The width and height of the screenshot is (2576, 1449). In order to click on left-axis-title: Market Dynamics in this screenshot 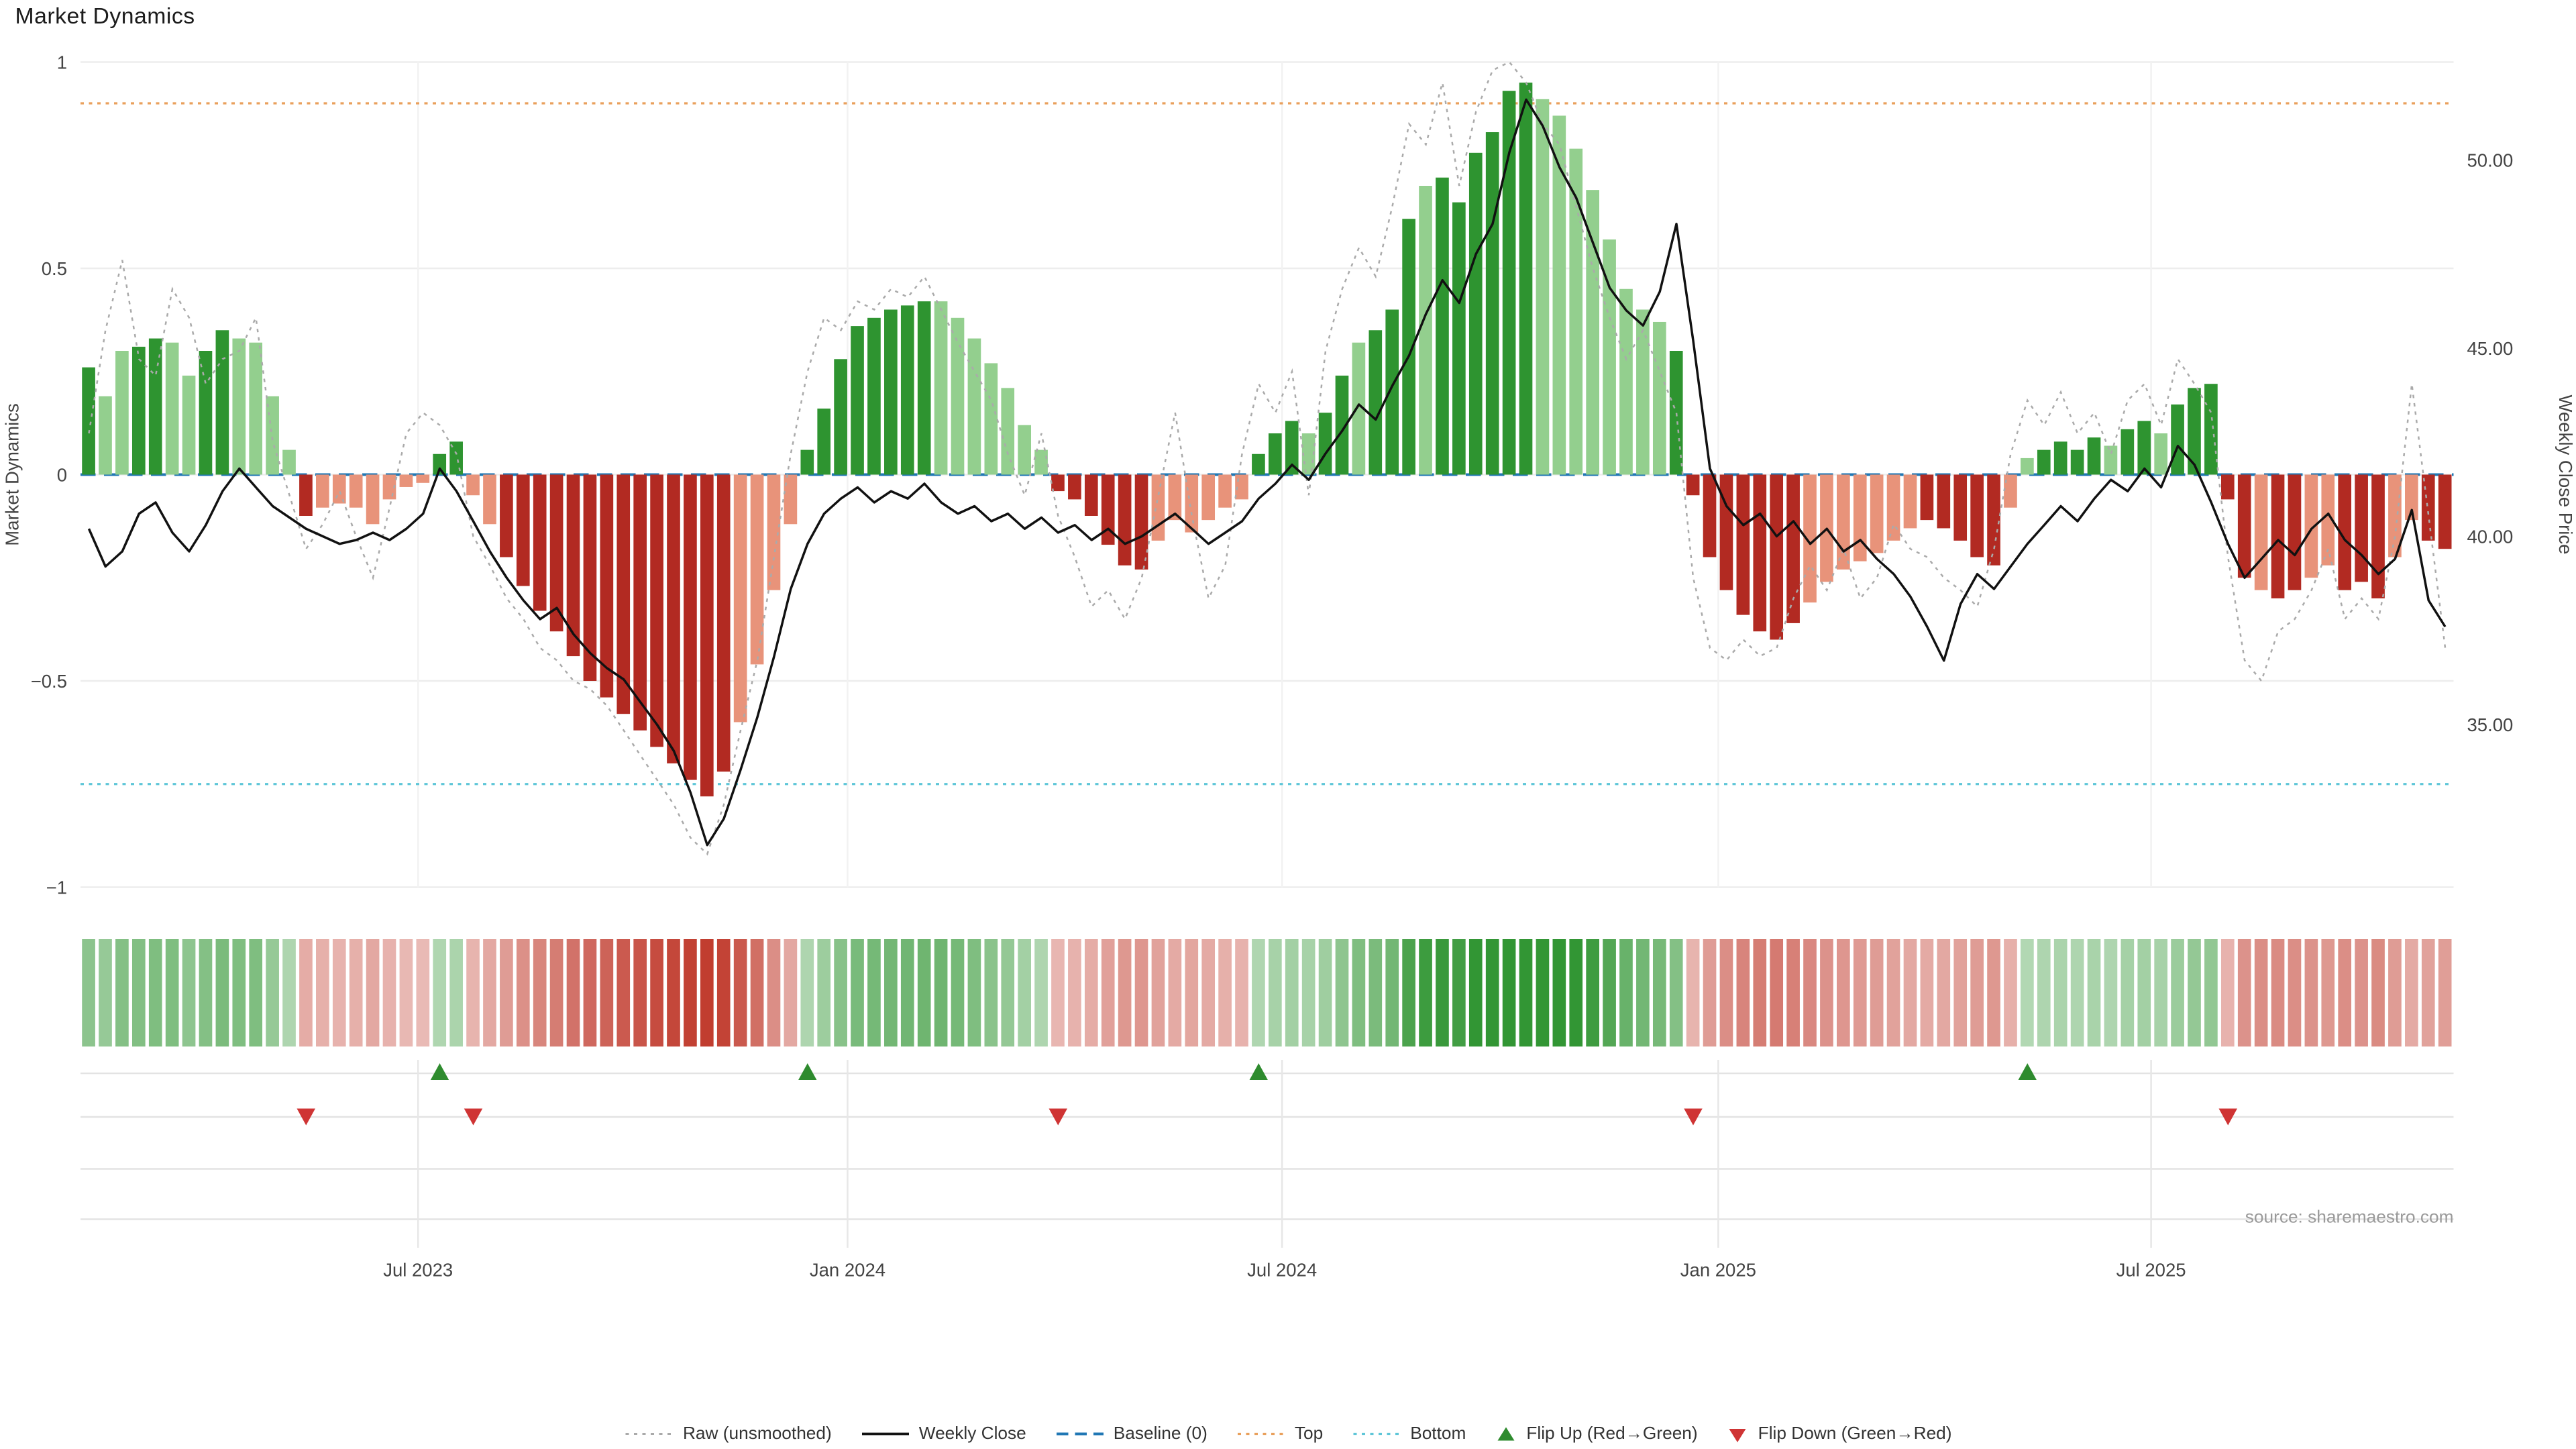, I will do `click(12, 474)`.